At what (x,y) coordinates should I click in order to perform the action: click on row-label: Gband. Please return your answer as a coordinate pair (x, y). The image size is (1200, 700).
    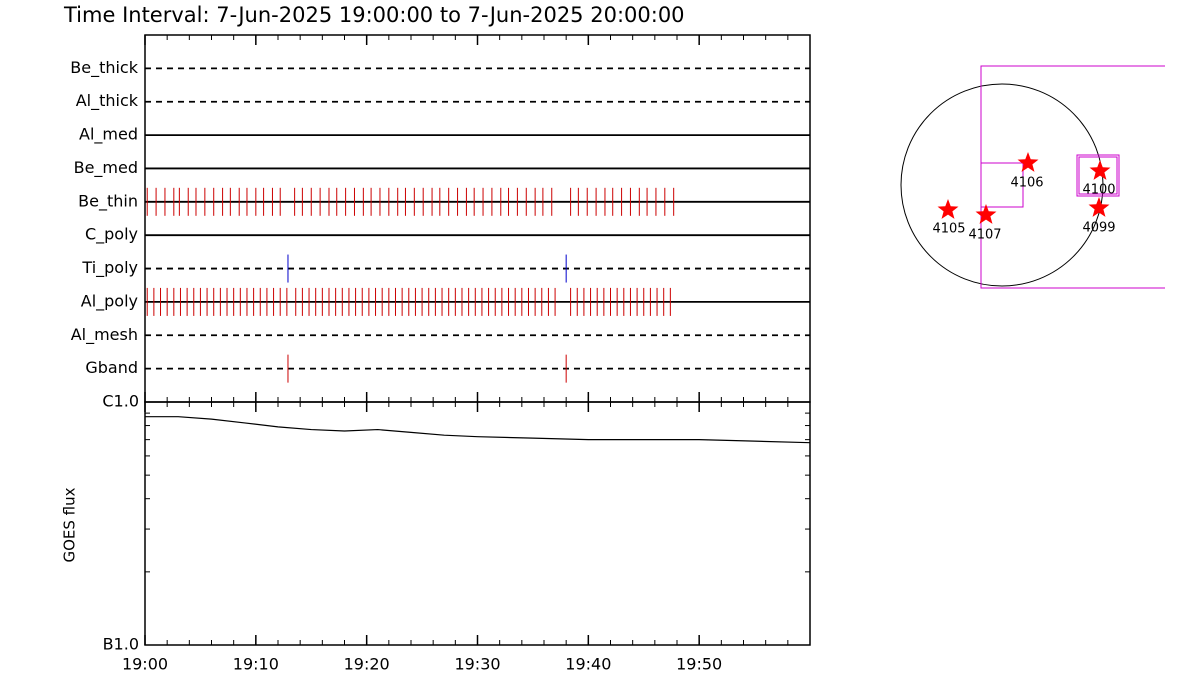
    Looking at the image, I should click on (111, 367).